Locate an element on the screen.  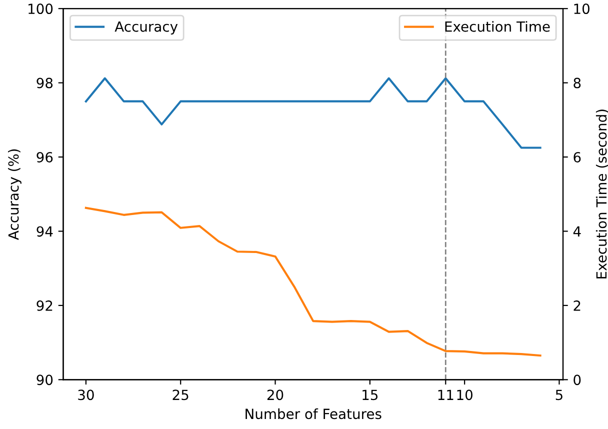
x-tick-label: 10 is located at coordinates (464, 395).